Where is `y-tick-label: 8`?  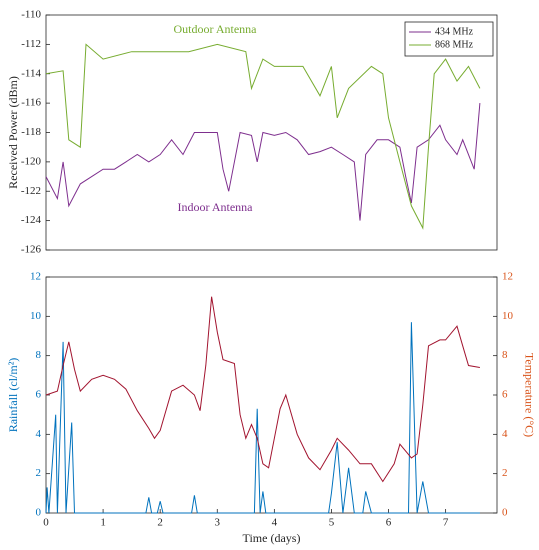 y-tick-label: 8 is located at coordinates (39, 355).